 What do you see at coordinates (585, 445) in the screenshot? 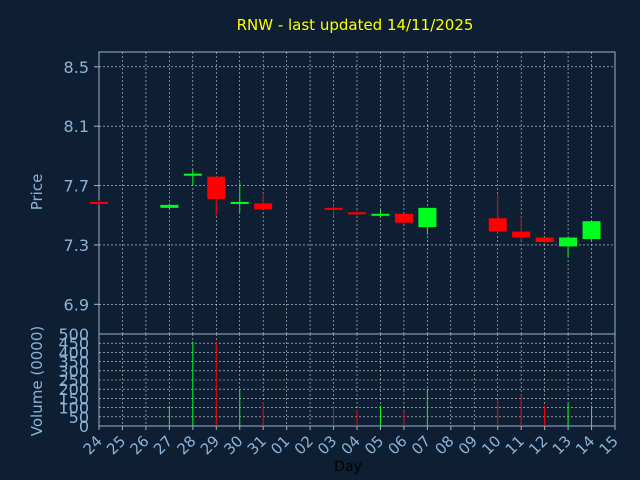
I see `x-tick-label: 14` at bounding box center [585, 445].